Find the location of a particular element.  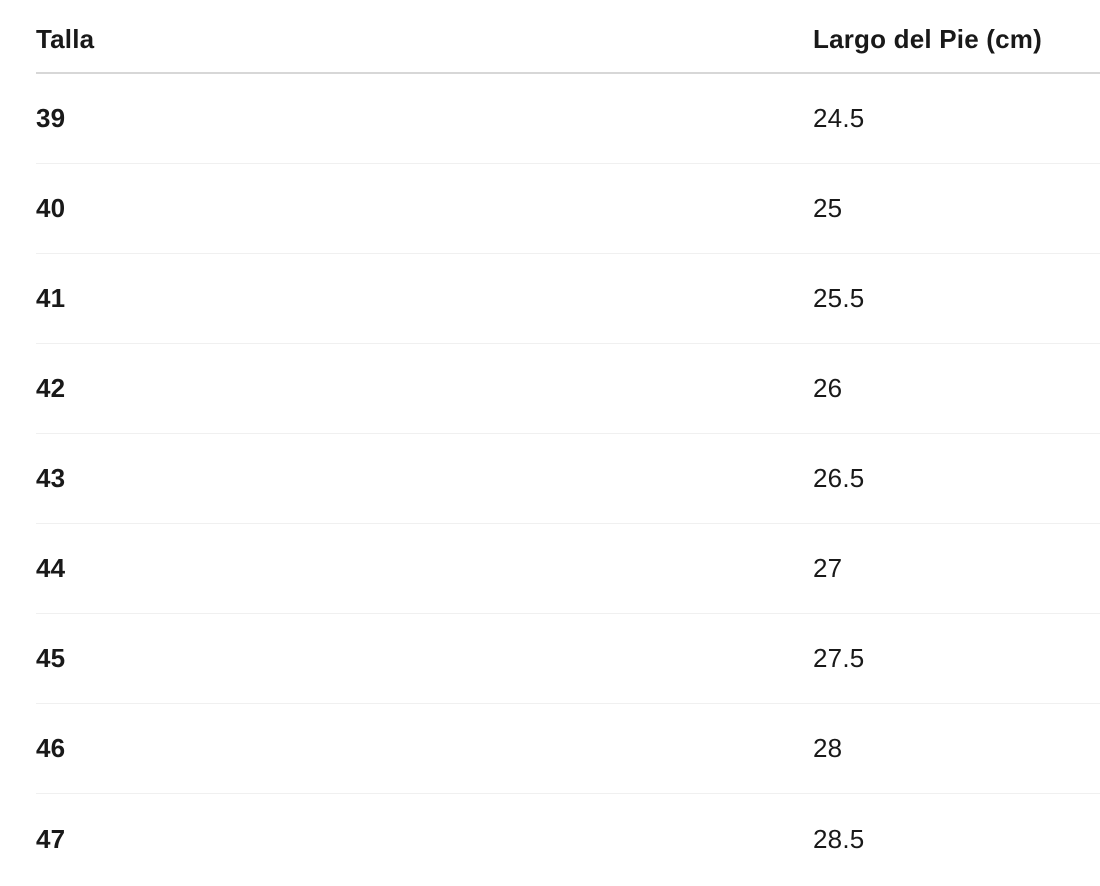

column-header-largo-del-pie: Largo del Pie (cm) is located at coordinates (927, 38).